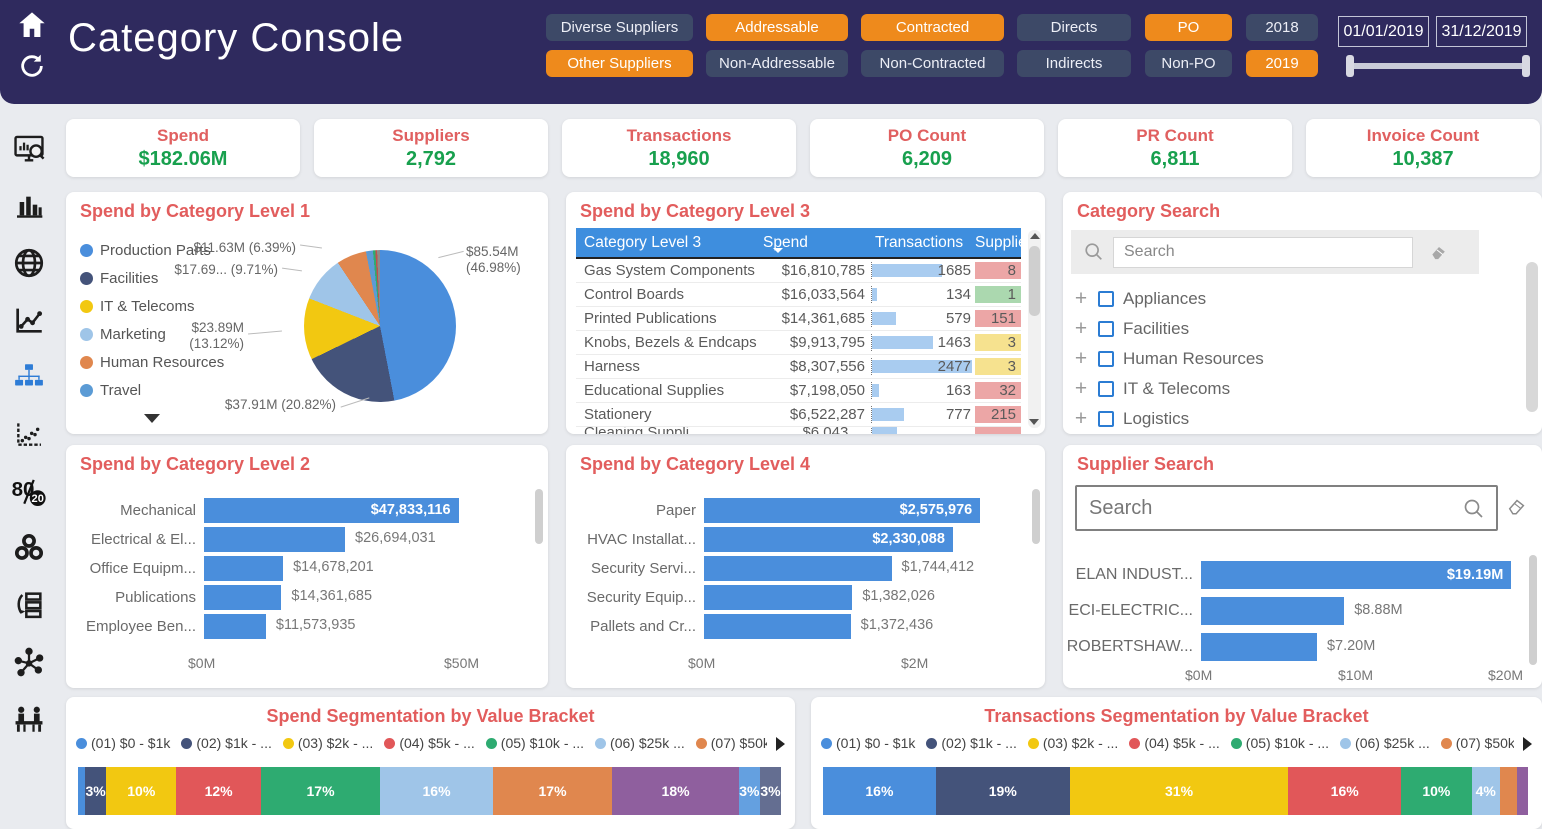 The height and width of the screenshot is (829, 1542). What do you see at coordinates (152, 250) in the screenshot?
I see `legend-item: Production Parts` at bounding box center [152, 250].